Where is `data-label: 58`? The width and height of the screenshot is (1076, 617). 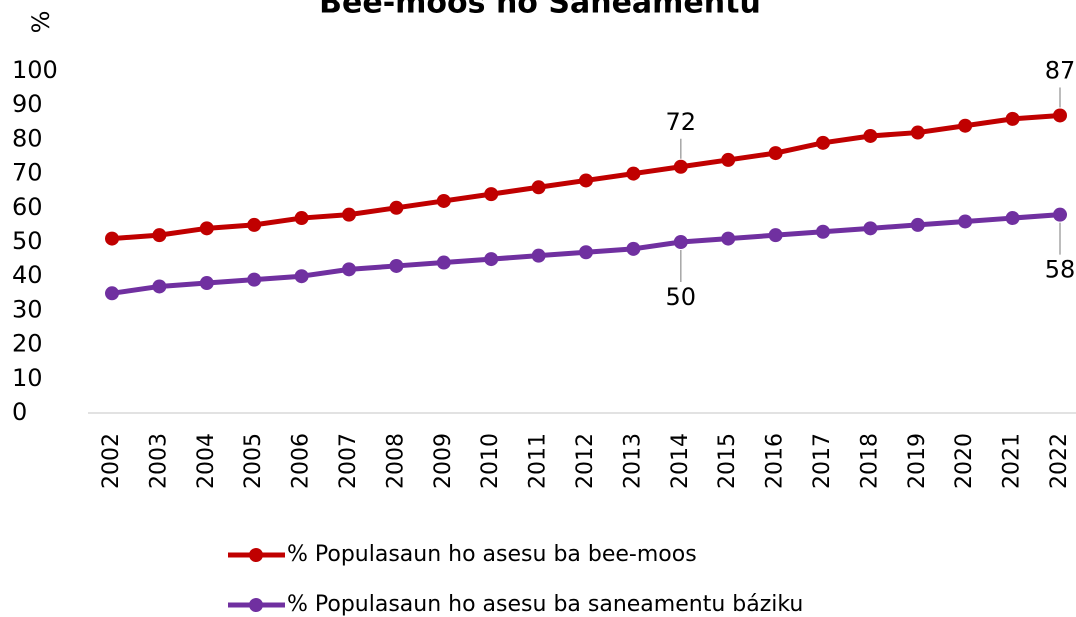
data-label: 58 is located at coordinates (1060, 270).